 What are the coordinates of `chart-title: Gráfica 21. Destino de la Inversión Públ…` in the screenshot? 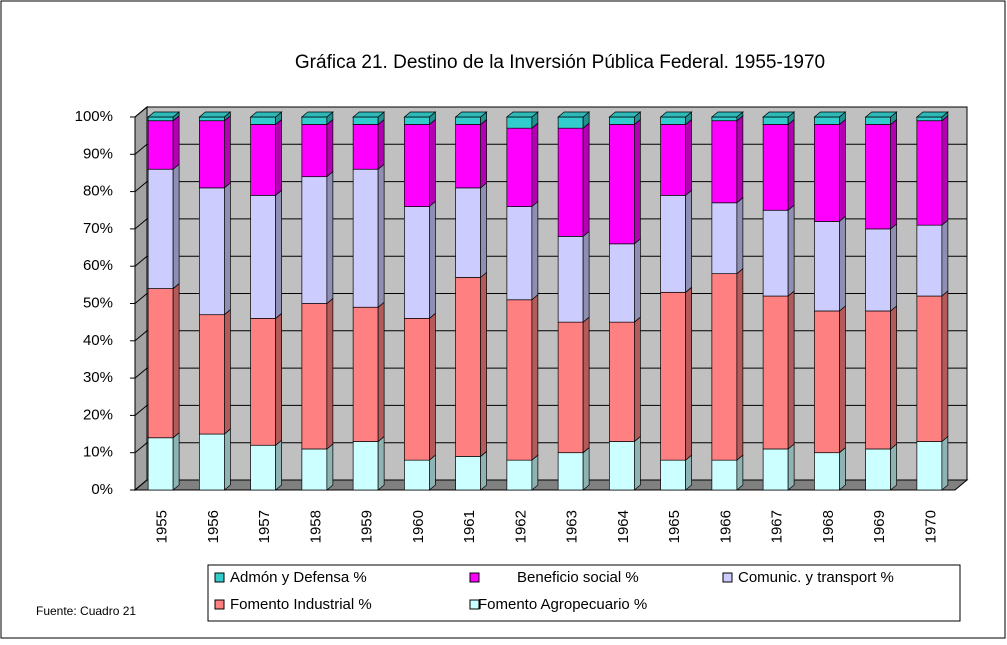 It's located at (560, 62).